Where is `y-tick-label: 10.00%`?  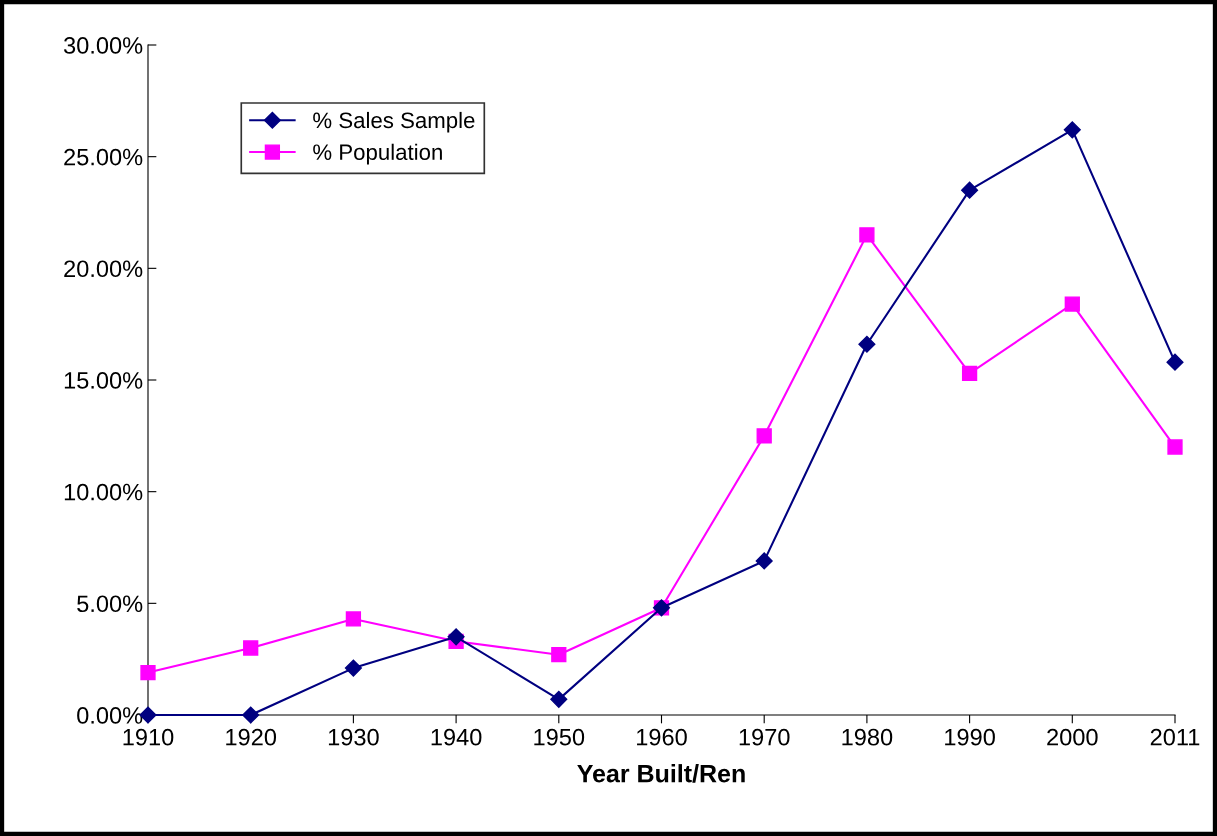 y-tick-label: 10.00% is located at coordinates (103, 492).